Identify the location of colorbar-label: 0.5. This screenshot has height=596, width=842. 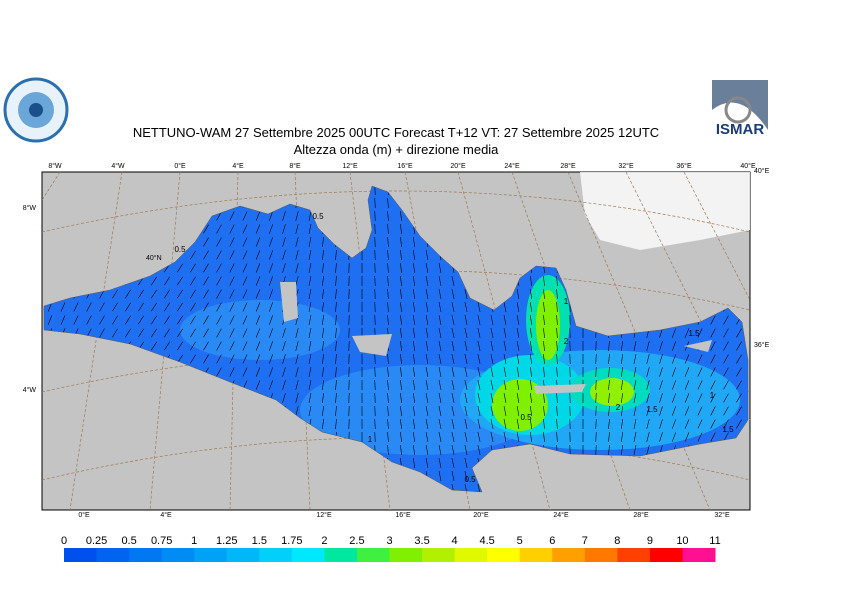
(128, 541).